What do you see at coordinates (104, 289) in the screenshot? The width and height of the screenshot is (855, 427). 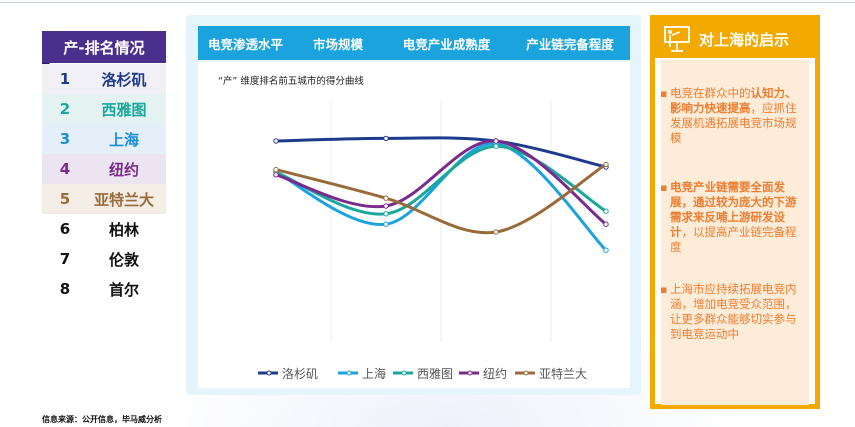 I see `ranking-row: 8 首尔` at bounding box center [104, 289].